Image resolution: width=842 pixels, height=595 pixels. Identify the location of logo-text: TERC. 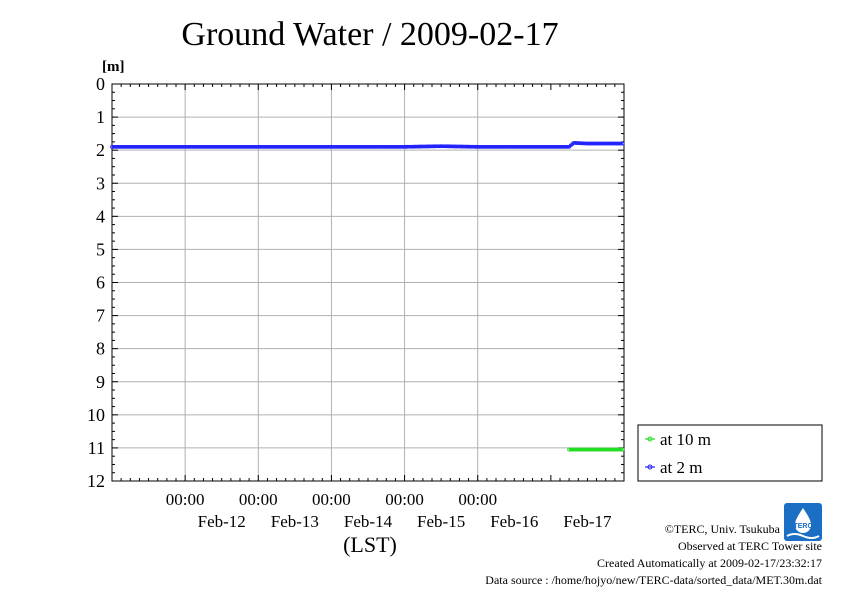
(802, 526).